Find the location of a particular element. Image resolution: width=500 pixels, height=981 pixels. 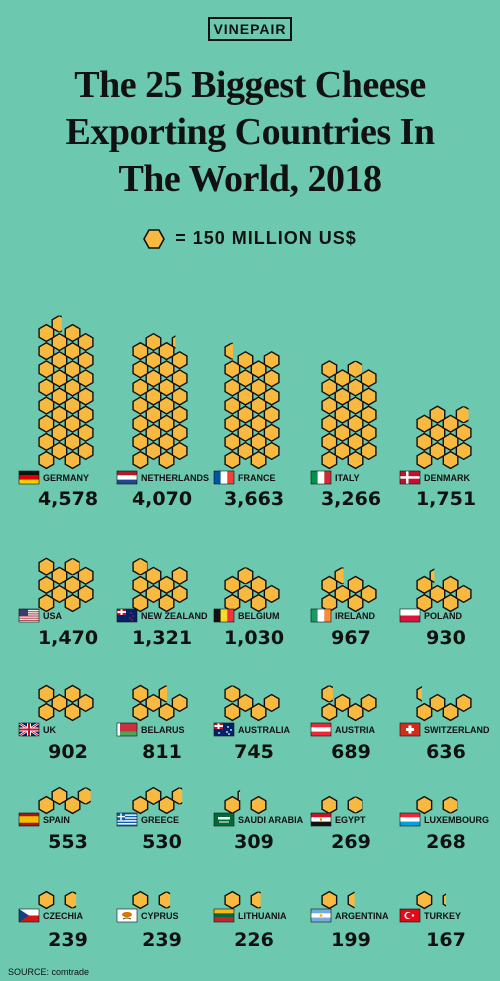

austria-flag is located at coordinates (321, 729).